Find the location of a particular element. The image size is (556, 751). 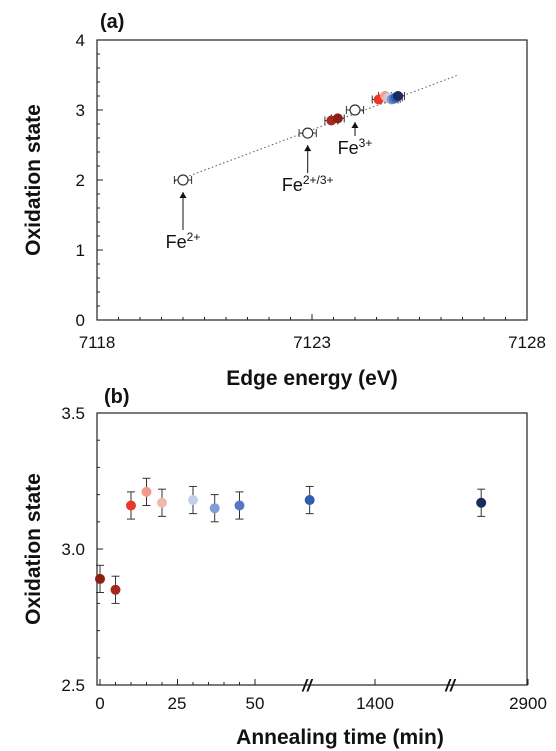

x-tick-label-a: 7123 is located at coordinates (312, 342).